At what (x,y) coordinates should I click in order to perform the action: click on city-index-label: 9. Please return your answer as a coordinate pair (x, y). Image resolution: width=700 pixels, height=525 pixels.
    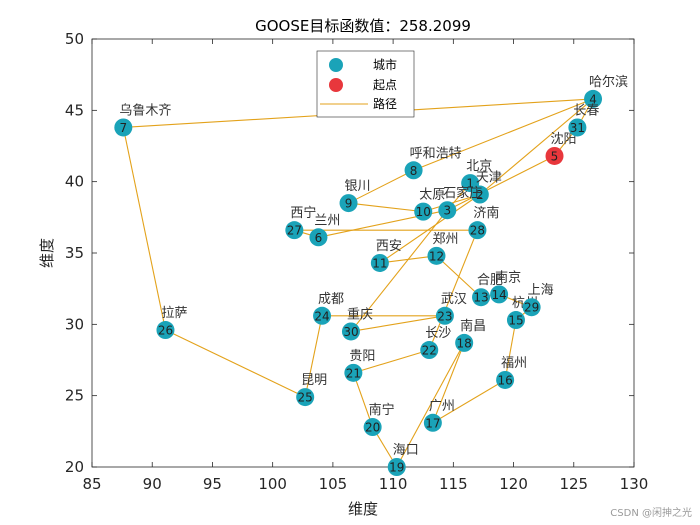
    Looking at the image, I should click on (349, 204).